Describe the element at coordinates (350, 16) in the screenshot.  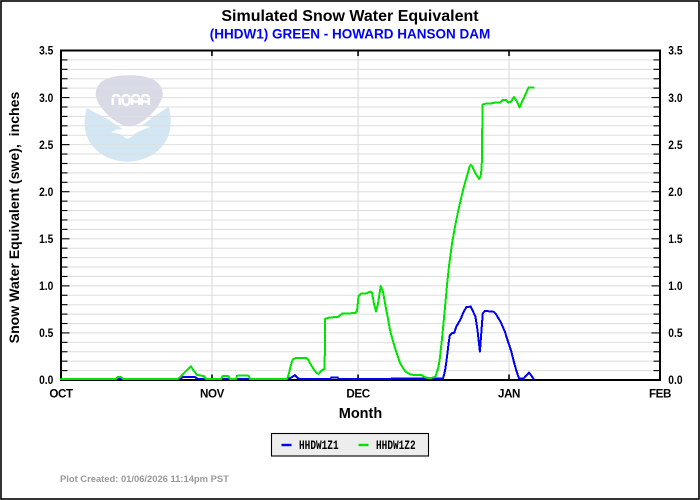
I see `svg-text:Simulated Snow Water Equivalen: Simulated Snow Water Equivalent` at that location.